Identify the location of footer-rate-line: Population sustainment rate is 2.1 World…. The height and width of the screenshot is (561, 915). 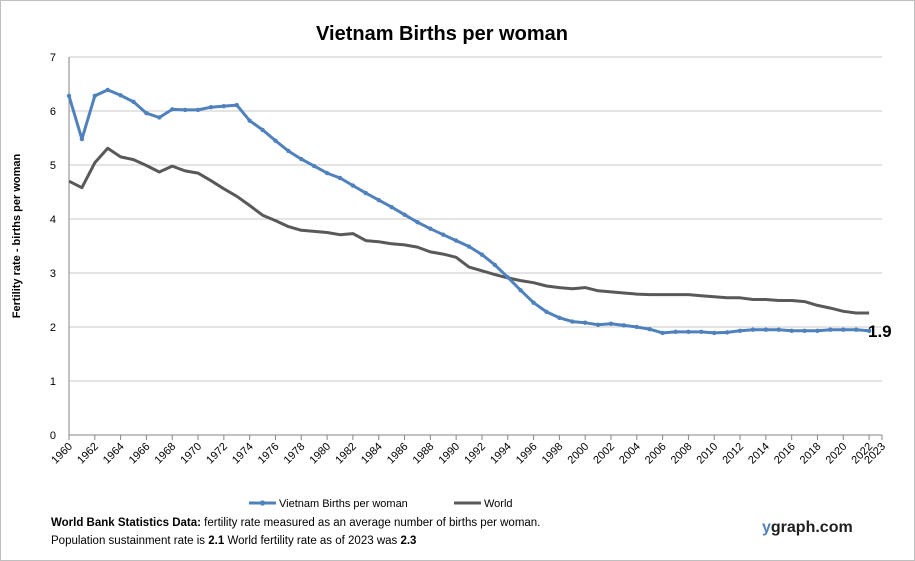
(233, 541).